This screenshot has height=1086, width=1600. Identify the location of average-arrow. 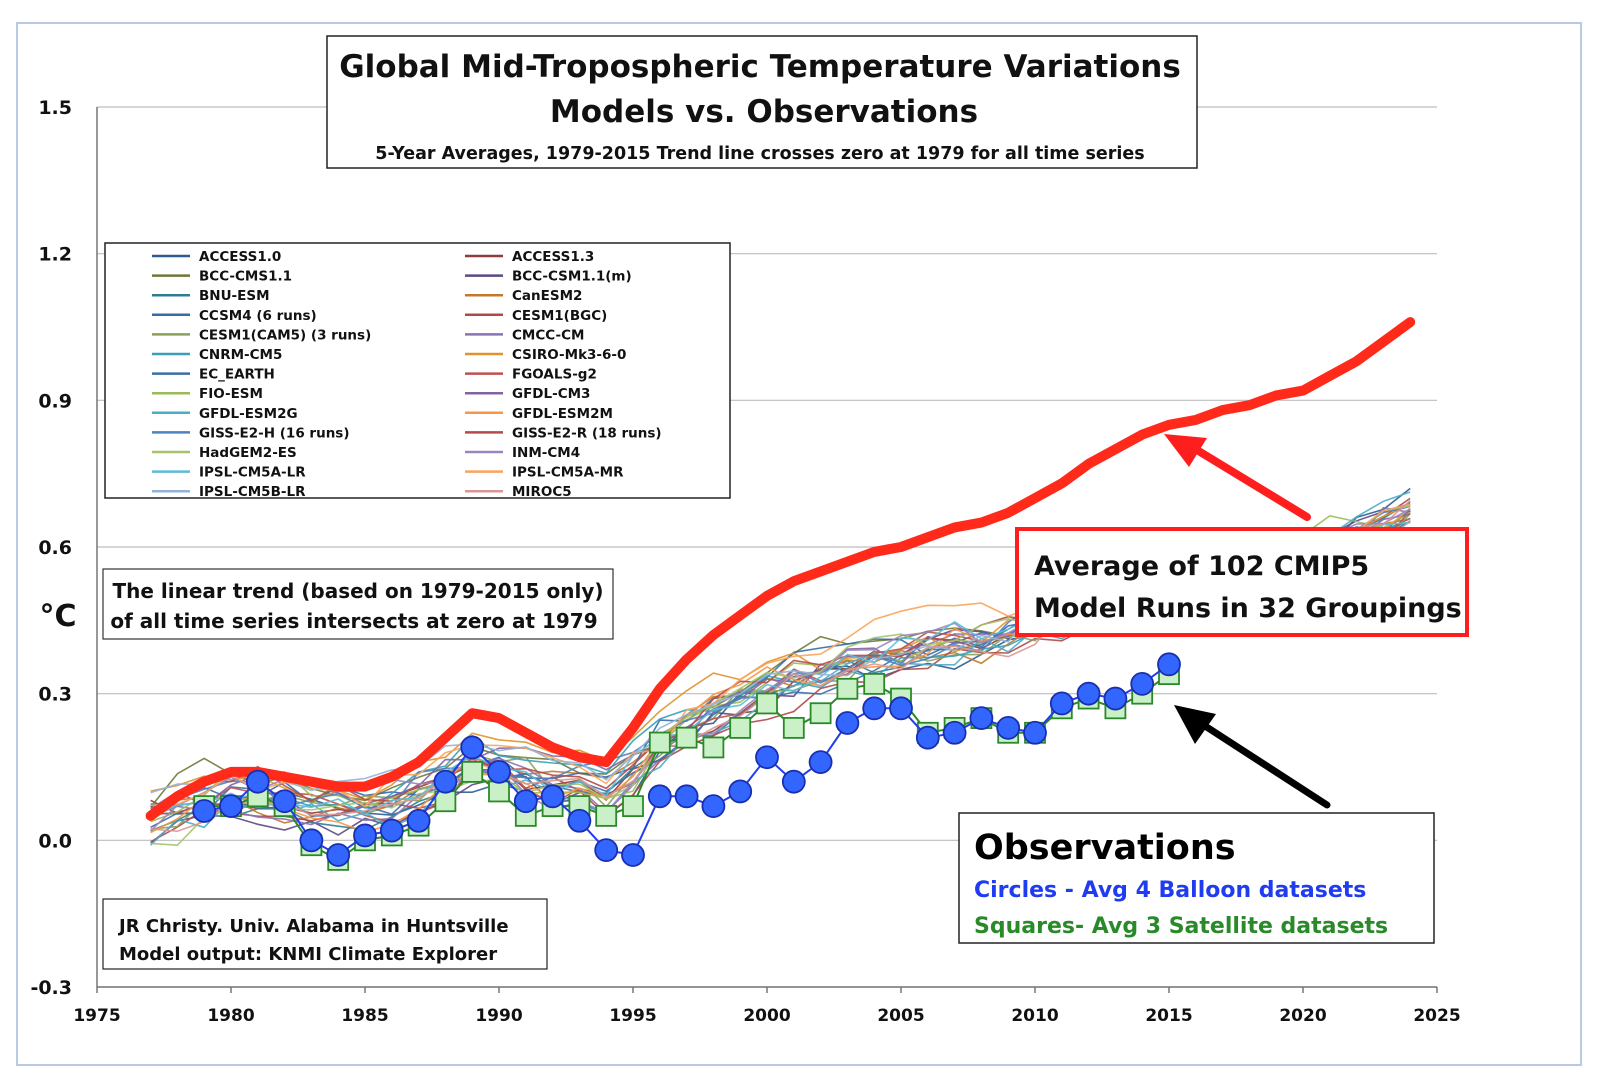
(1249, 482).